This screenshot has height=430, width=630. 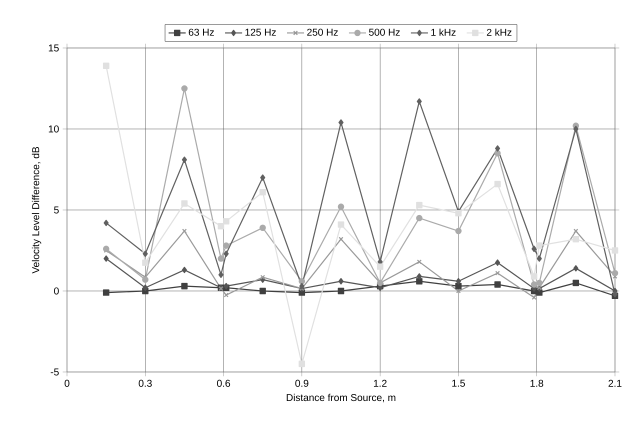 I want to click on x-tick-label: 0, so click(x=67, y=383).